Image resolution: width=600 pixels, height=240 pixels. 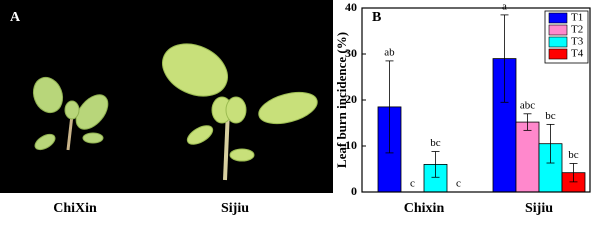 I want to click on legend-label: T1, so click(x=577, y=18).